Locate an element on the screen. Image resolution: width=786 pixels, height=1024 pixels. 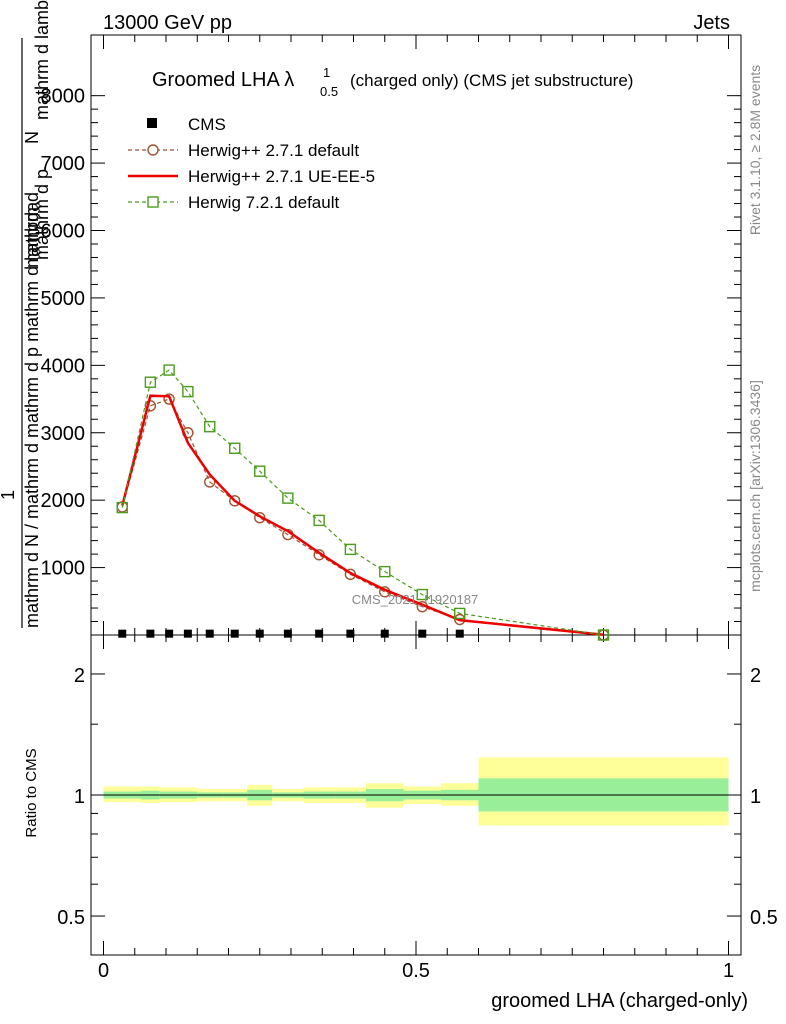
header-jets: Jets is located at coordinates (711, 23).